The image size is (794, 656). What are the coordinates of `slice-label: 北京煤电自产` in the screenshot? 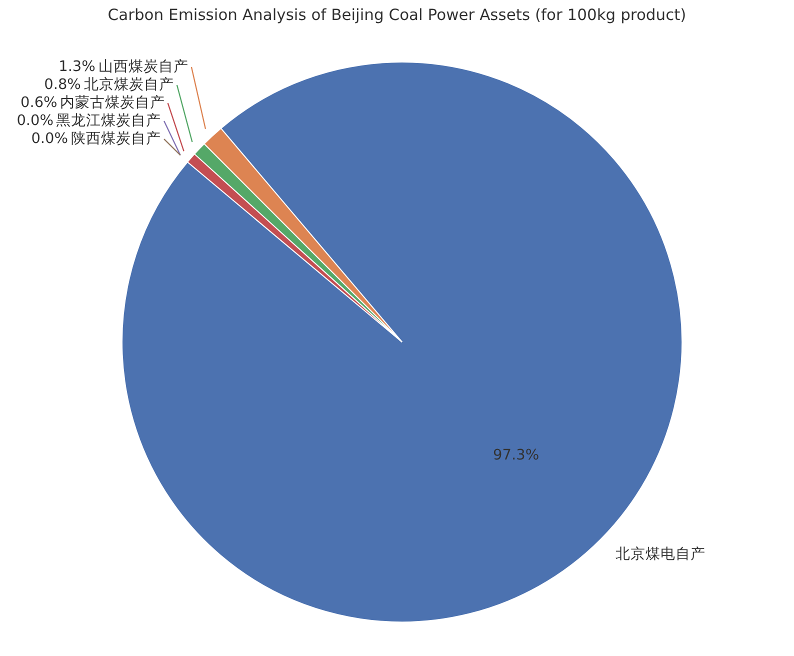 It's located at (660, 553).